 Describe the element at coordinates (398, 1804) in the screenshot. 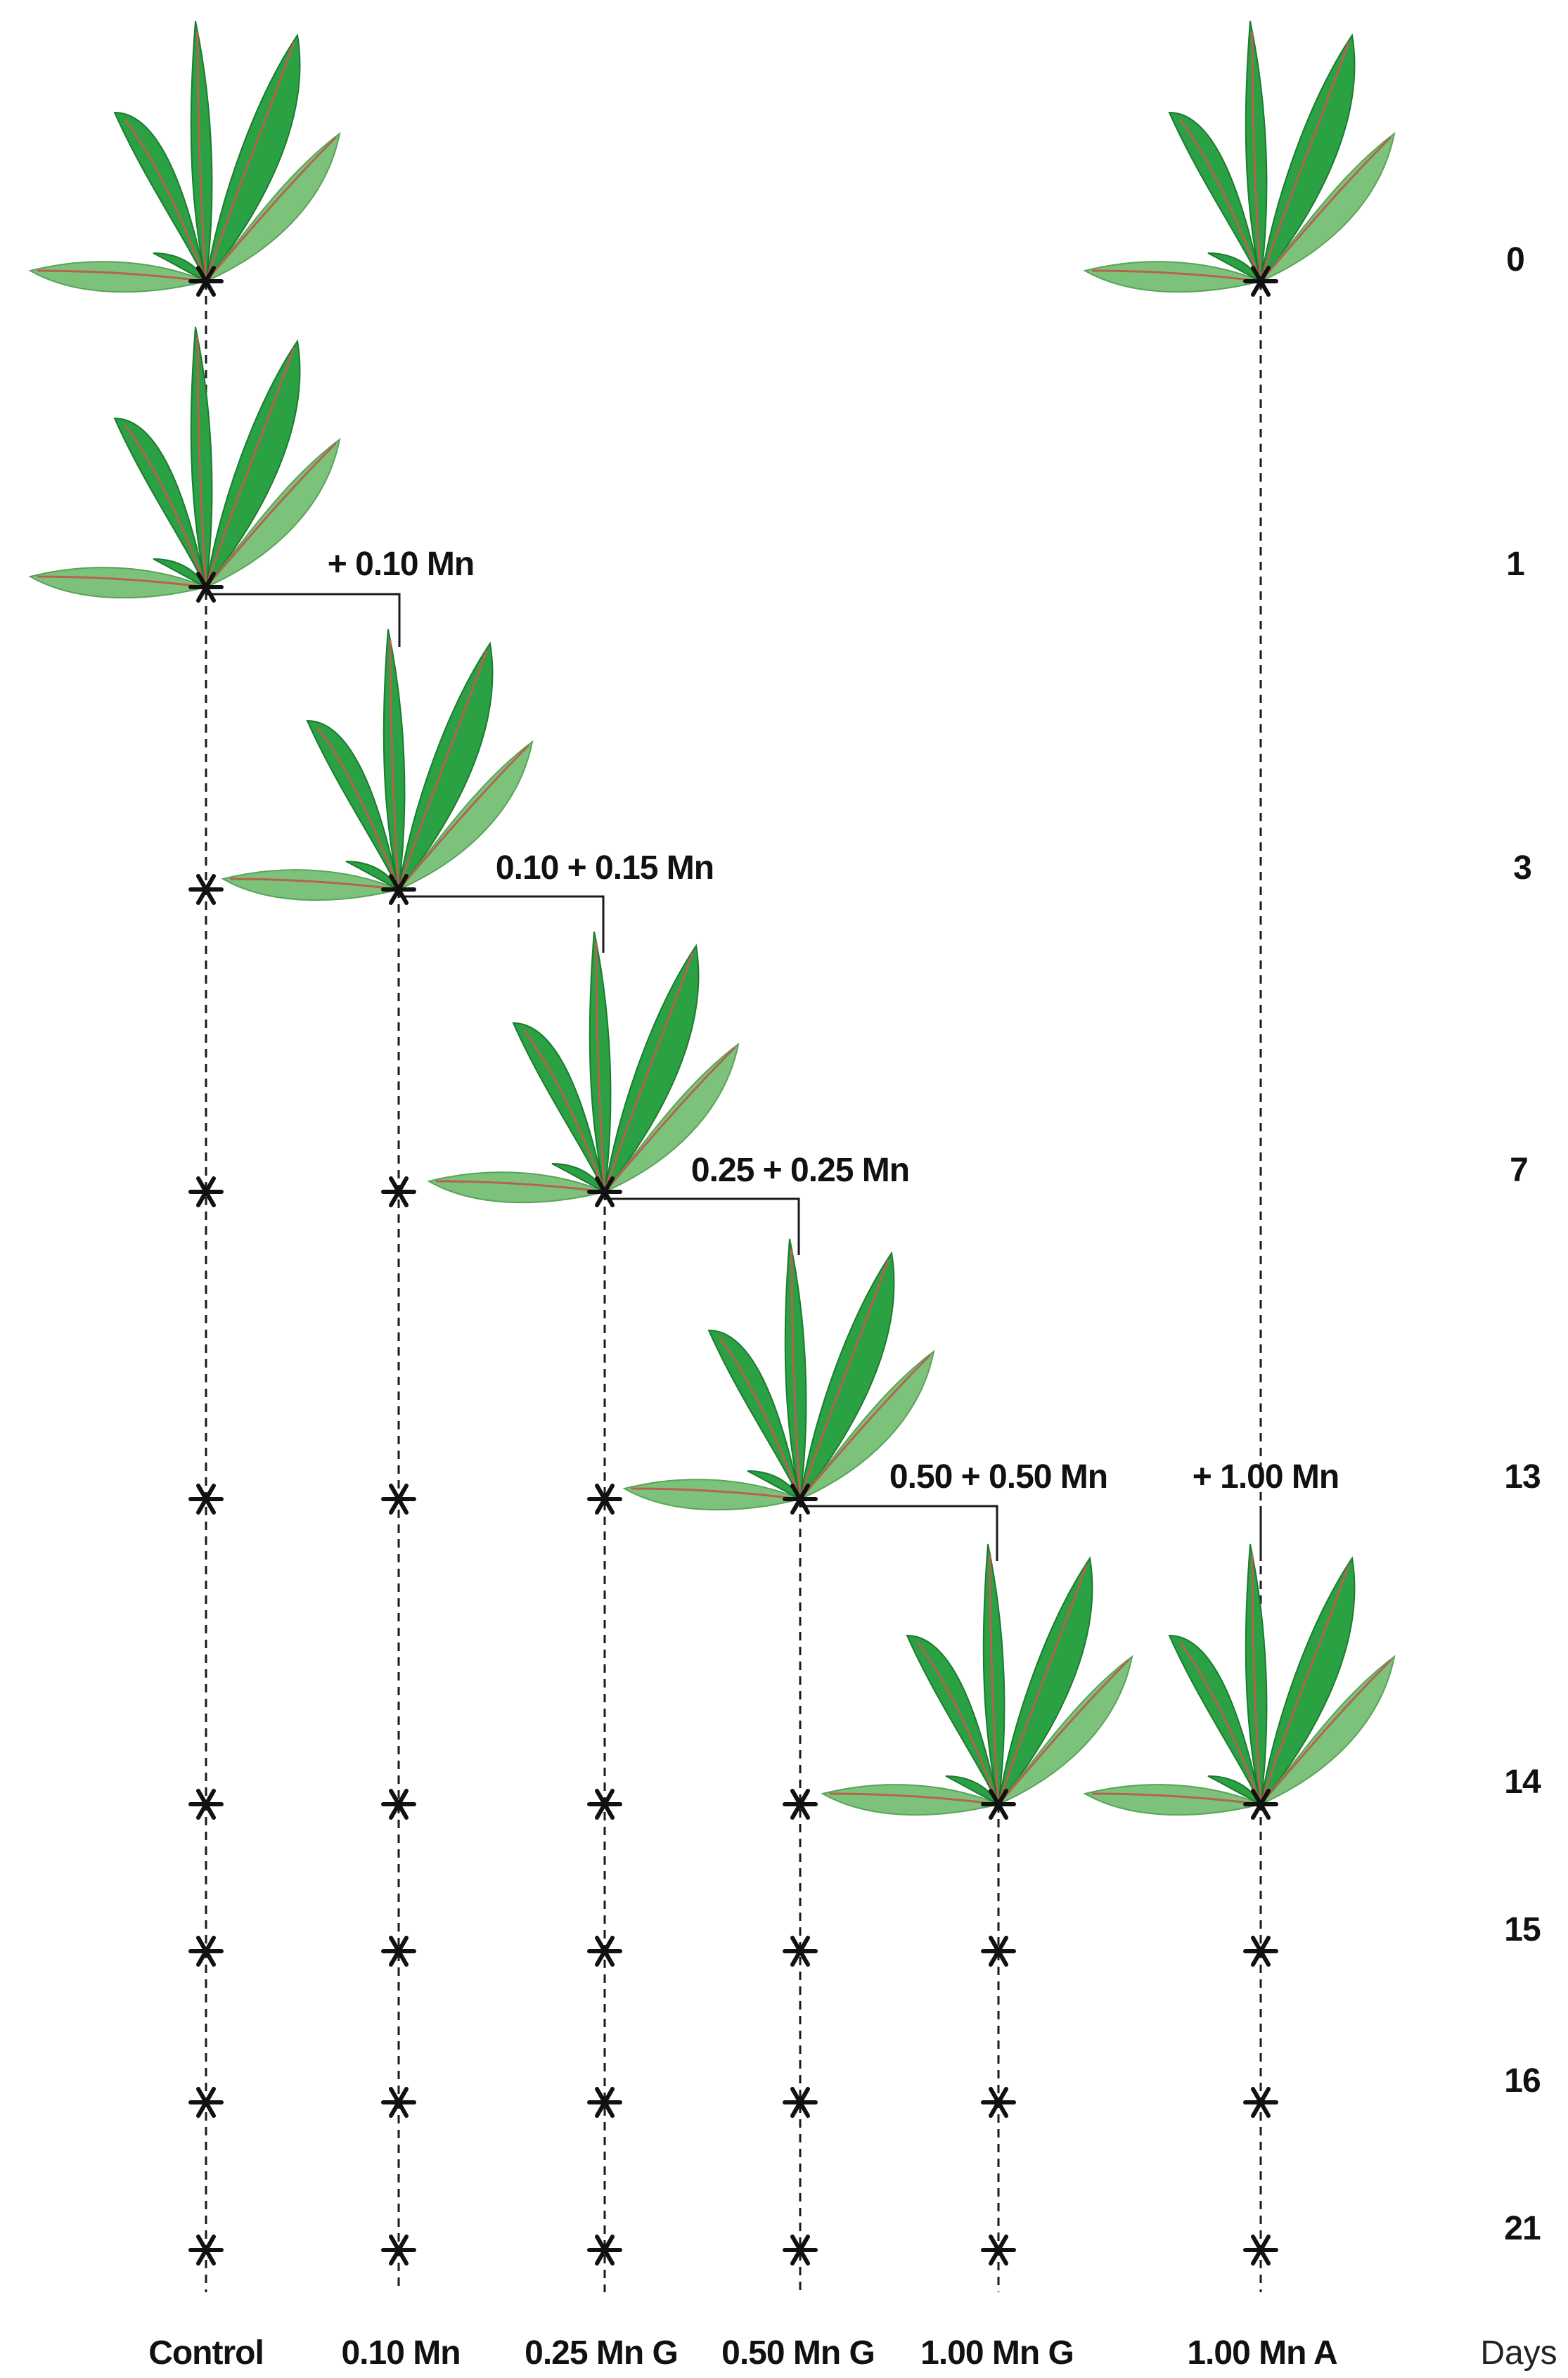

I see `star-marker-c1-r5` at that location.